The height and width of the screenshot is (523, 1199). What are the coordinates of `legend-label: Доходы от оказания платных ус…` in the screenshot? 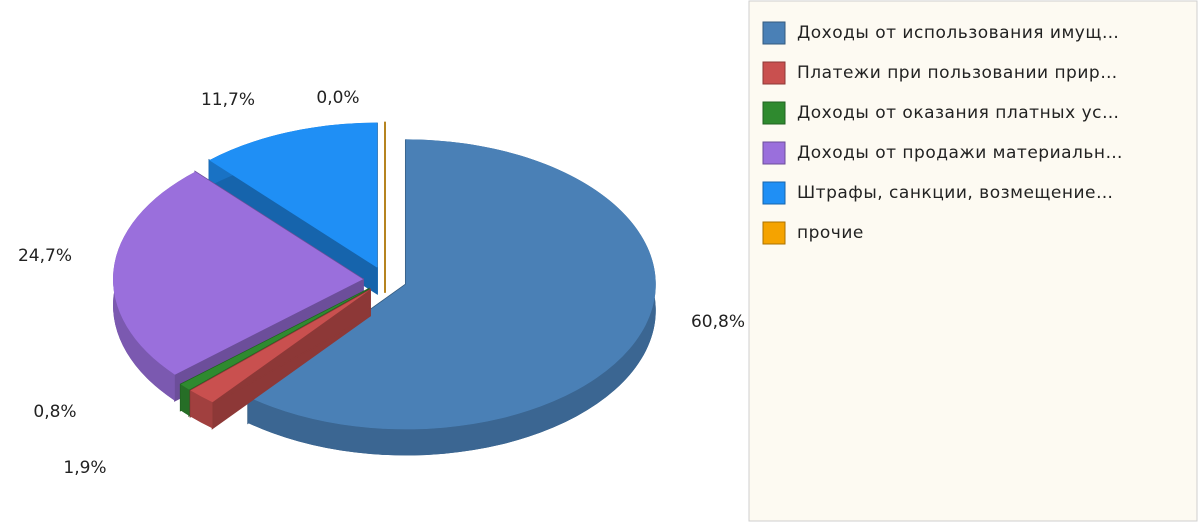 It's located at (958, 113).